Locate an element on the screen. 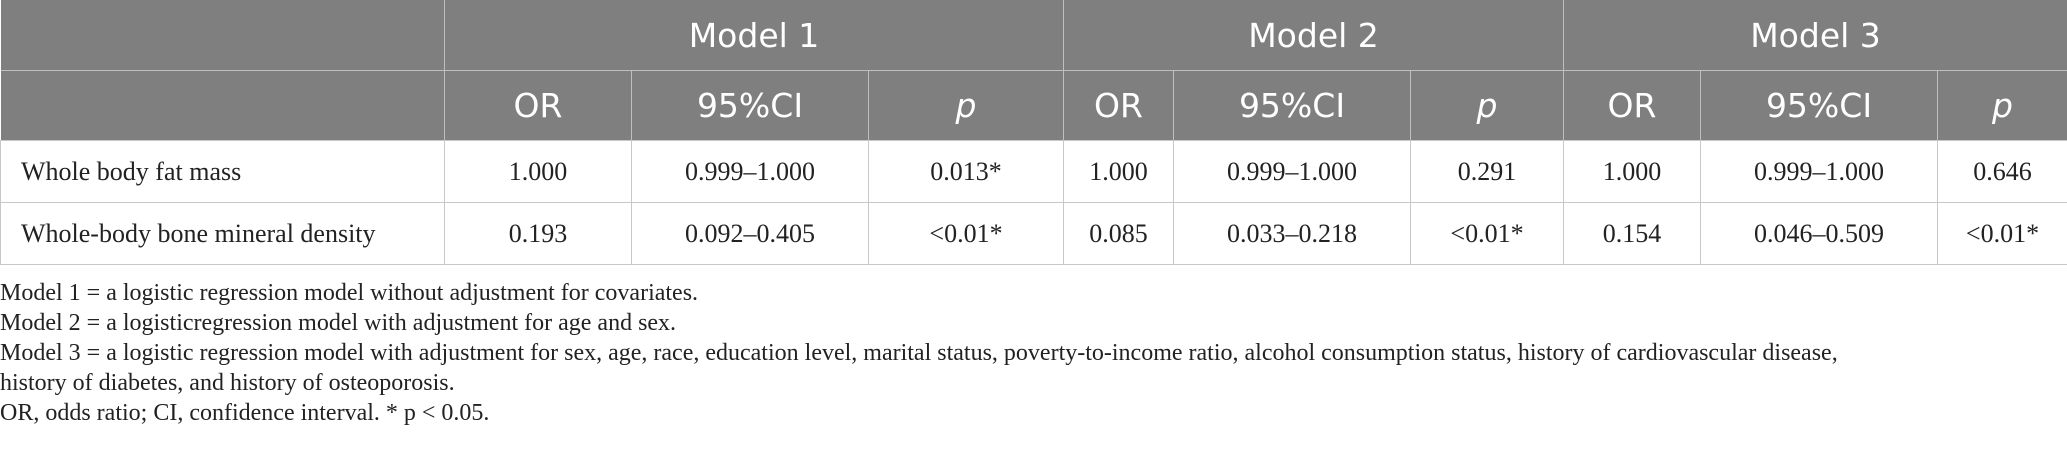  table-cell: 0.033–0.218 is located at coordinates (1292, 233).